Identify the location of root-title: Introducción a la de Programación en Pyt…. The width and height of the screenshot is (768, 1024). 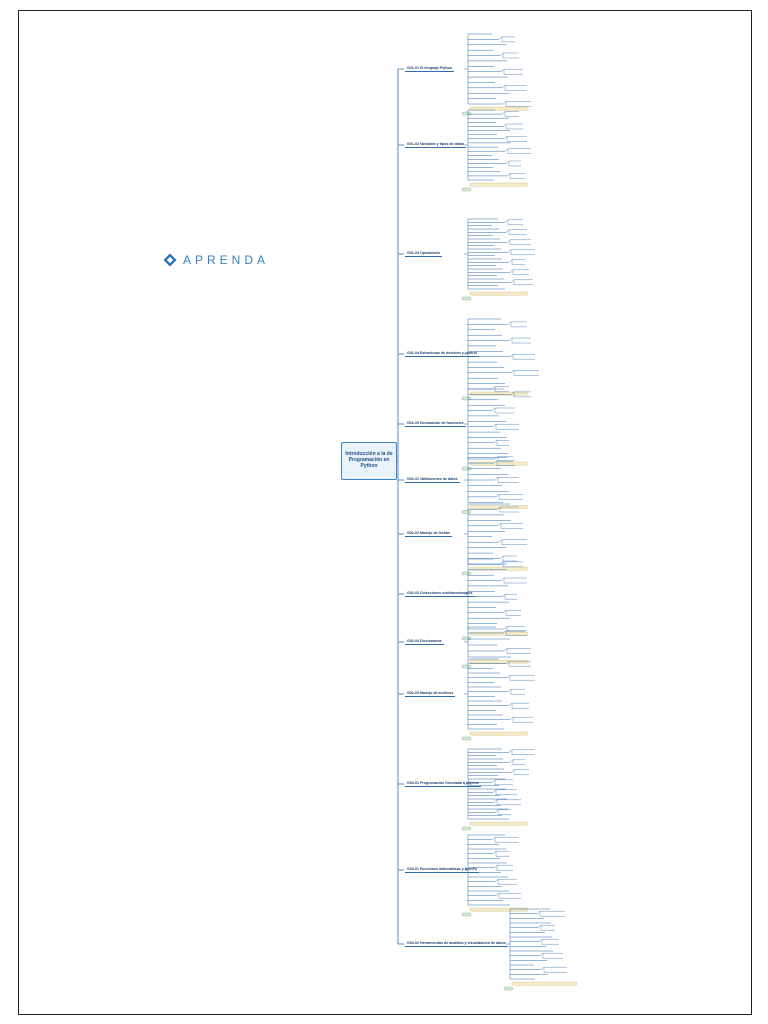
(369, 460).